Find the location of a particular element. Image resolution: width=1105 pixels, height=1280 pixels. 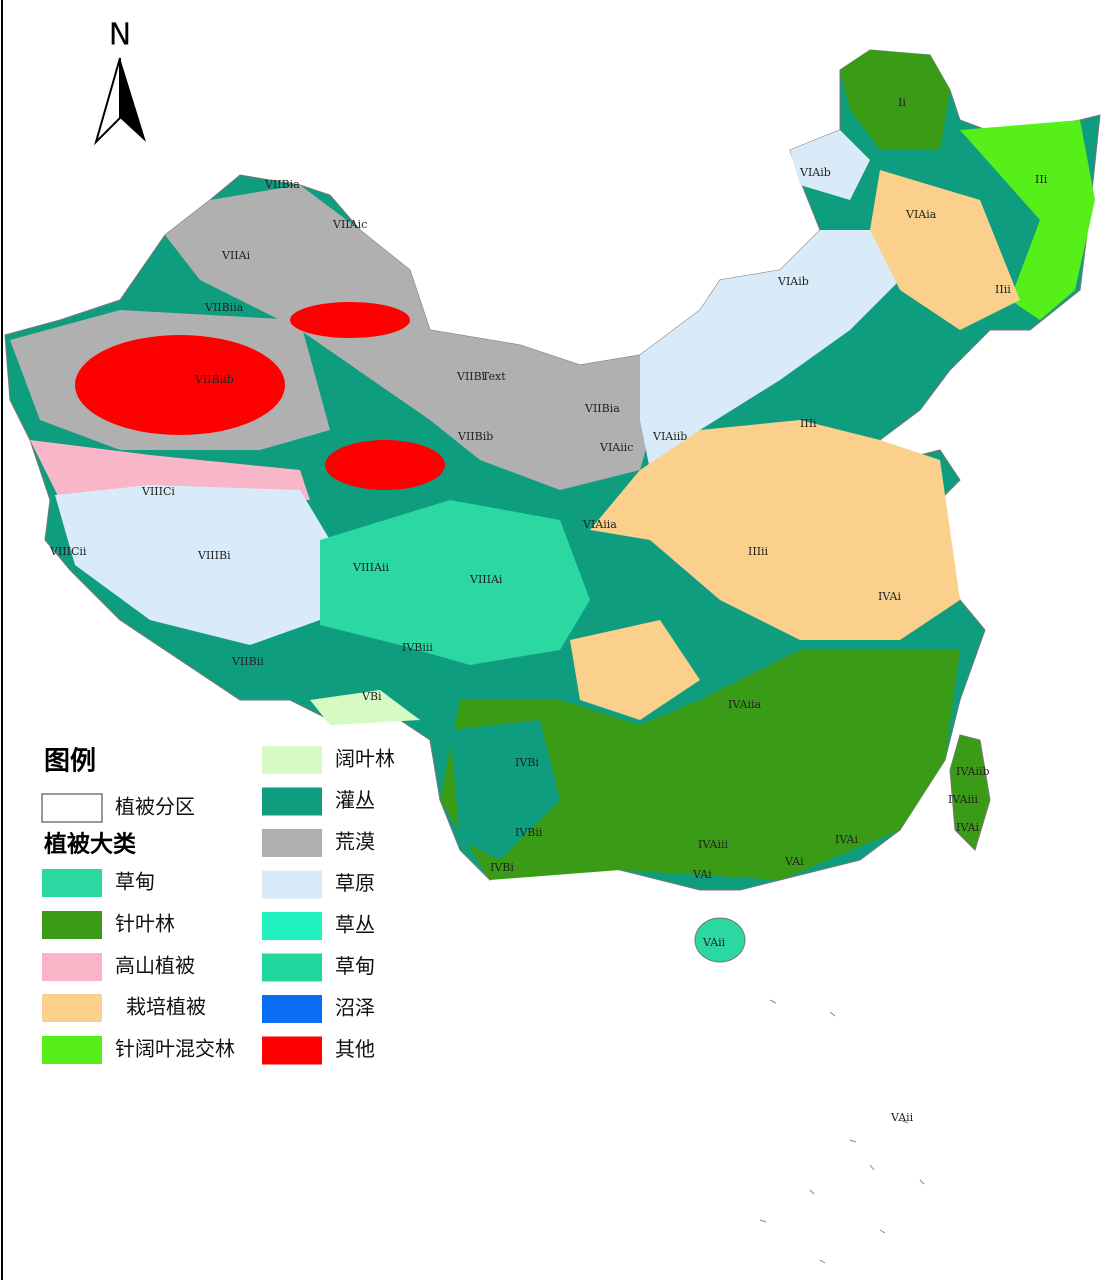

region-label: IIi is located at coordinates (1041, 179).